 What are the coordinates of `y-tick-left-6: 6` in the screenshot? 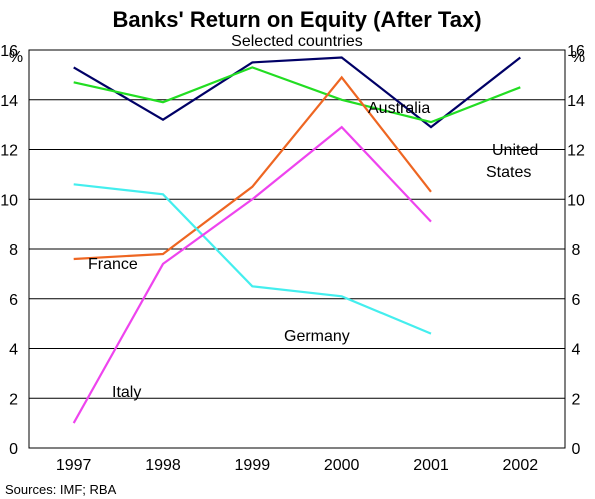 It's located at (13, 300).